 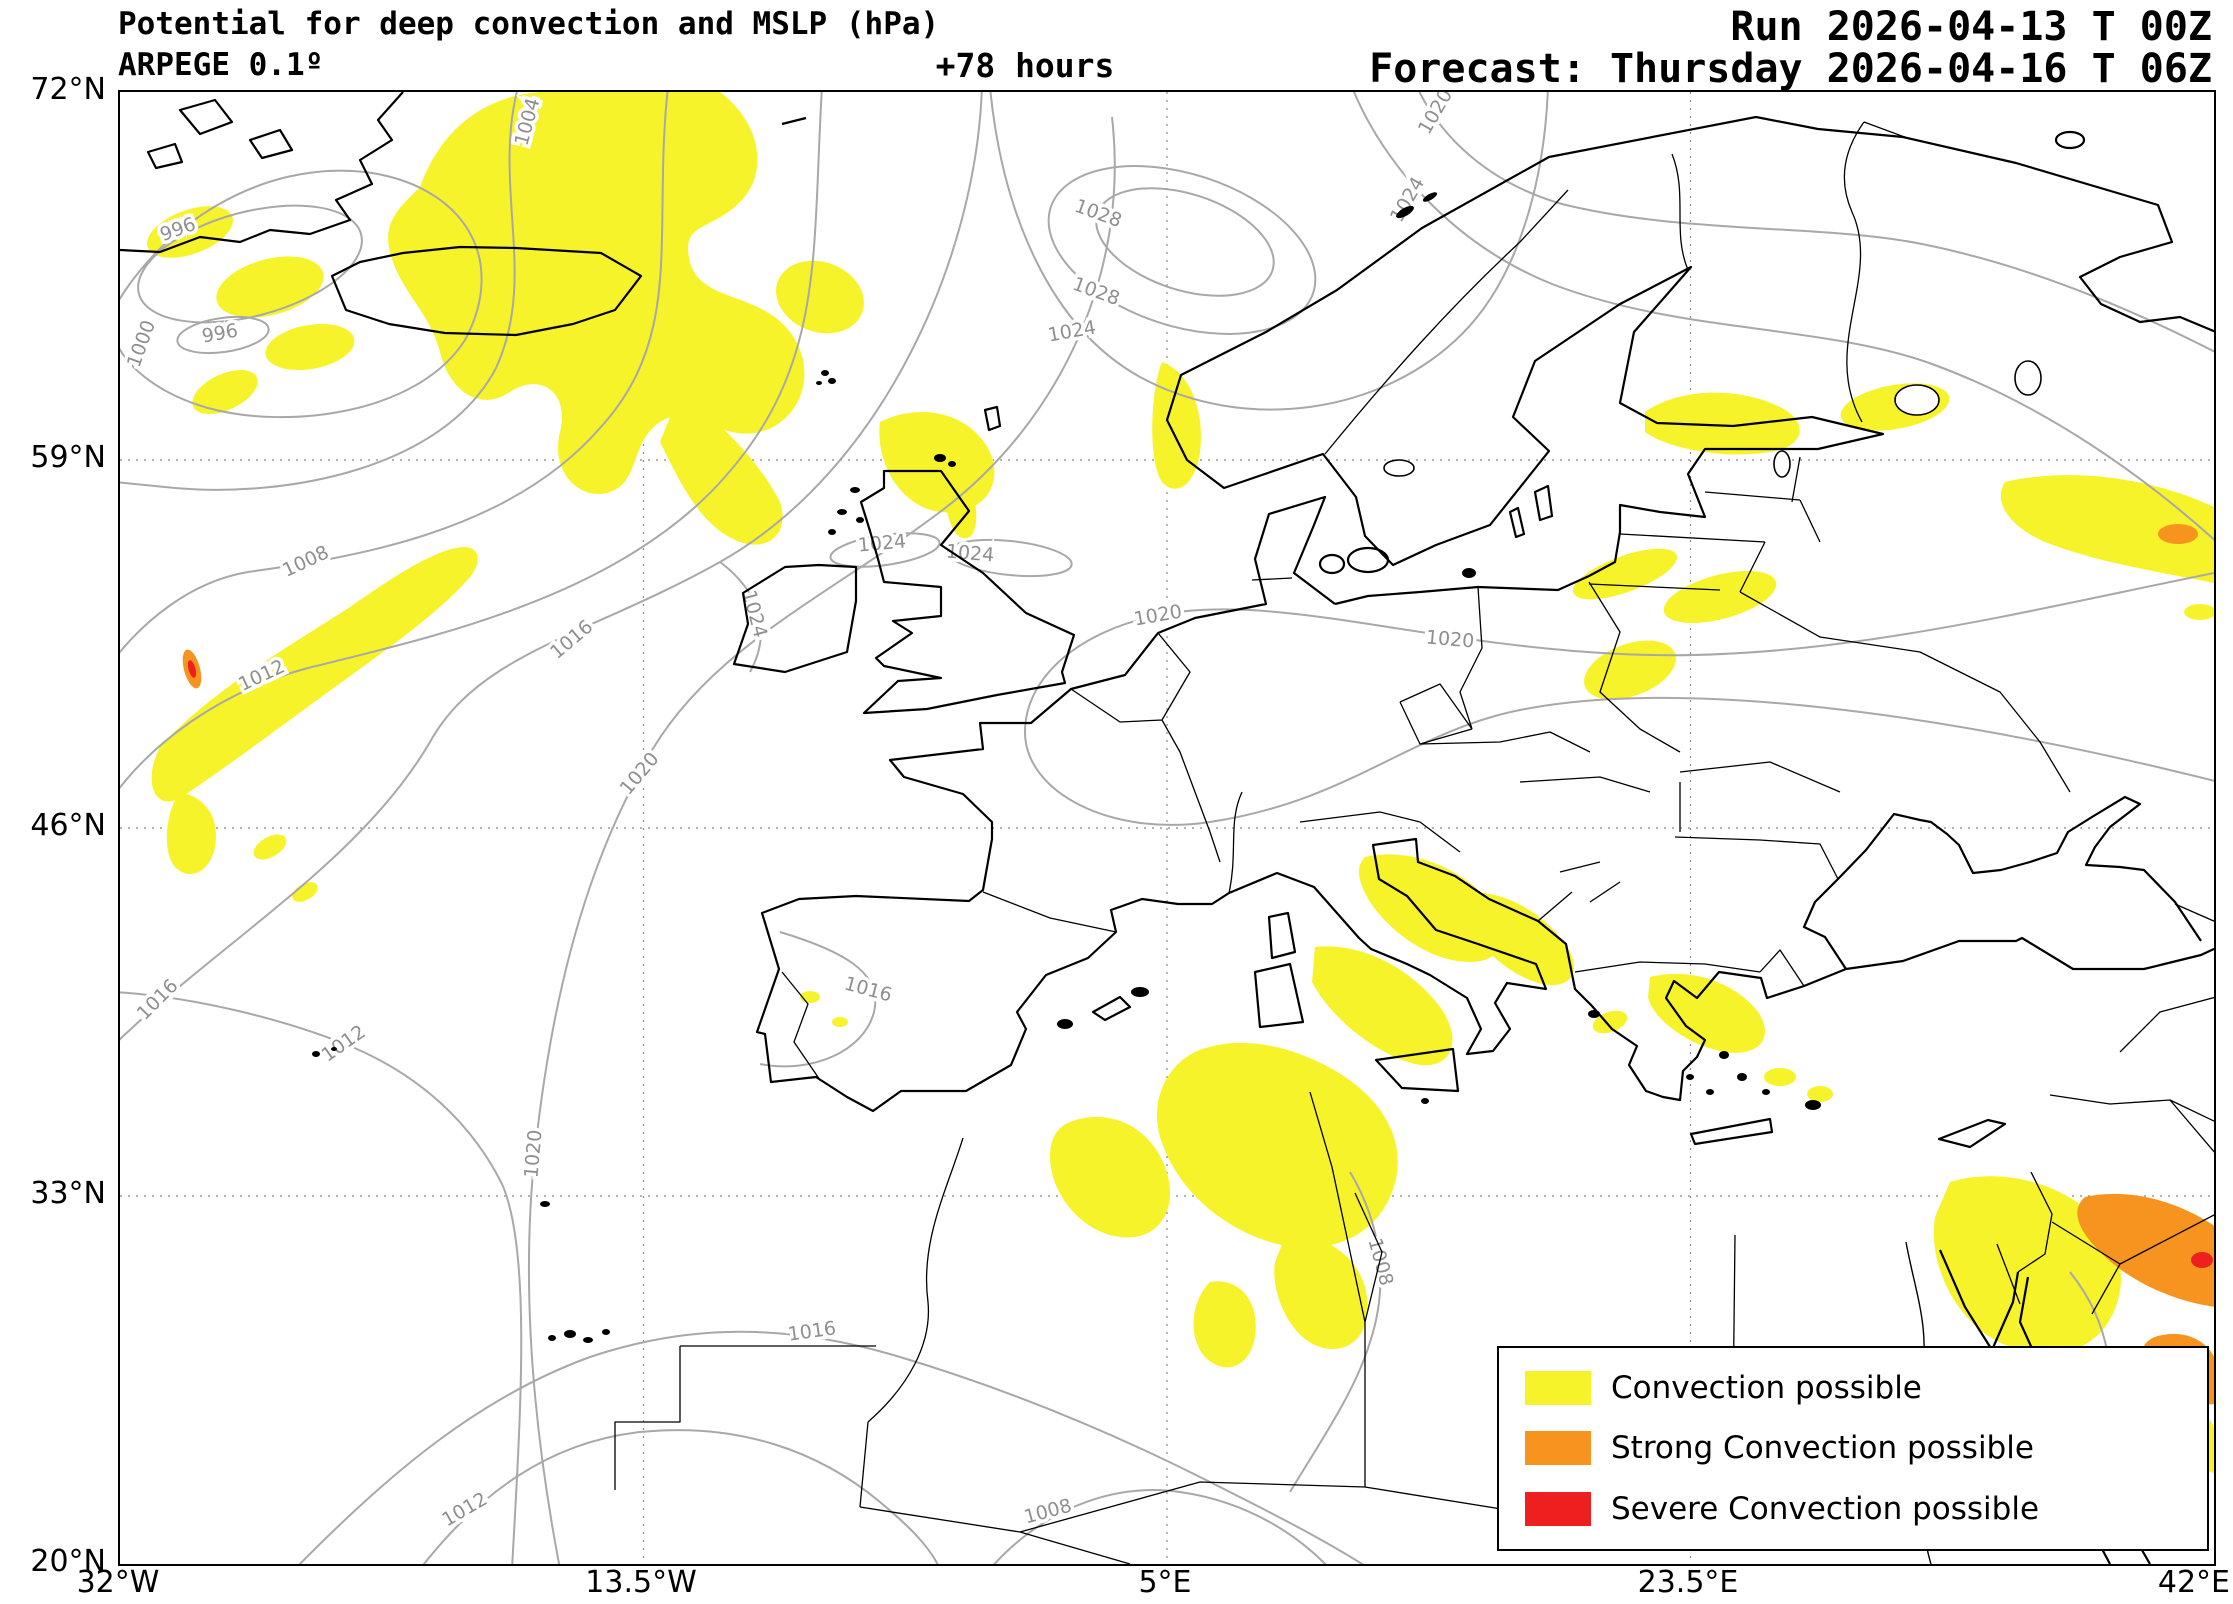 What do you see at coordinates (221, 65) in the screenshot?
I see `model-label: ARPEGE 0.1º` at bounding box center [221, 65].